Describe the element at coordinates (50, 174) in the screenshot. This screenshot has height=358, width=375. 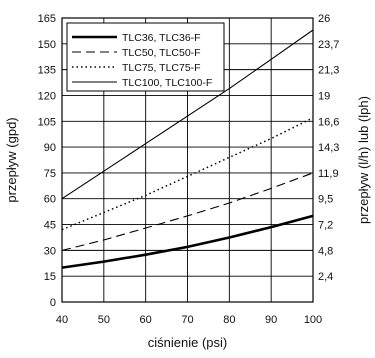
I see `y-tick-label: 75` at that location.